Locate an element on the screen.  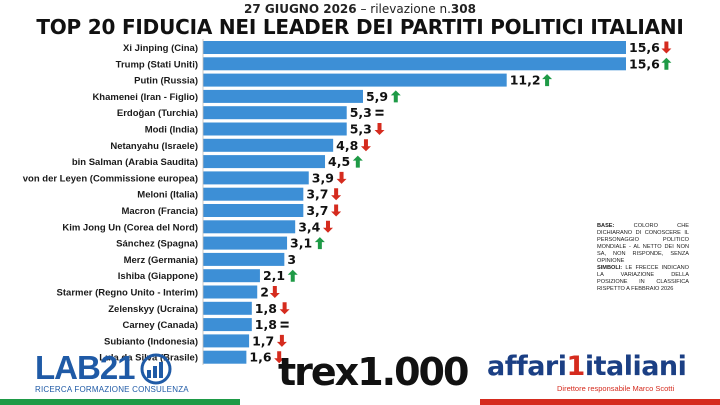
category-label: Khamenei (Iran - Figlio) is located at coordinates (145, 97).